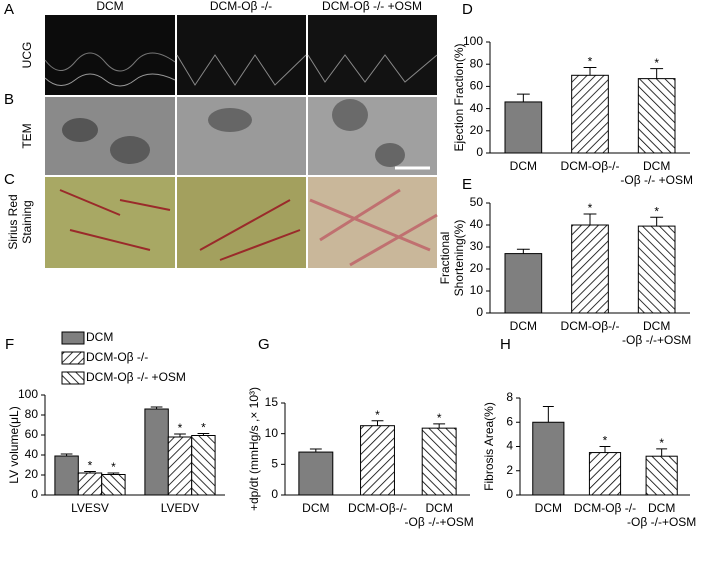 This screenshot has height=562, width=702. What do you see at coordinates (90, 508) in the screenshot?
I see `x-tick-label: LVESV` at bounding box center [90, 508].